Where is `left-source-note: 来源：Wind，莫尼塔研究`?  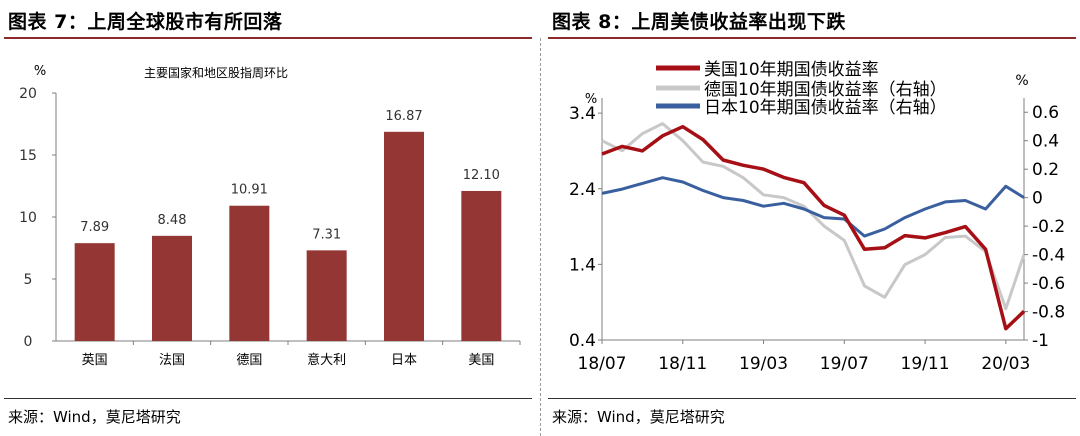 left-source-note: 来源：Wind，莫尼塔研究 is located at coordinates (94, 417).